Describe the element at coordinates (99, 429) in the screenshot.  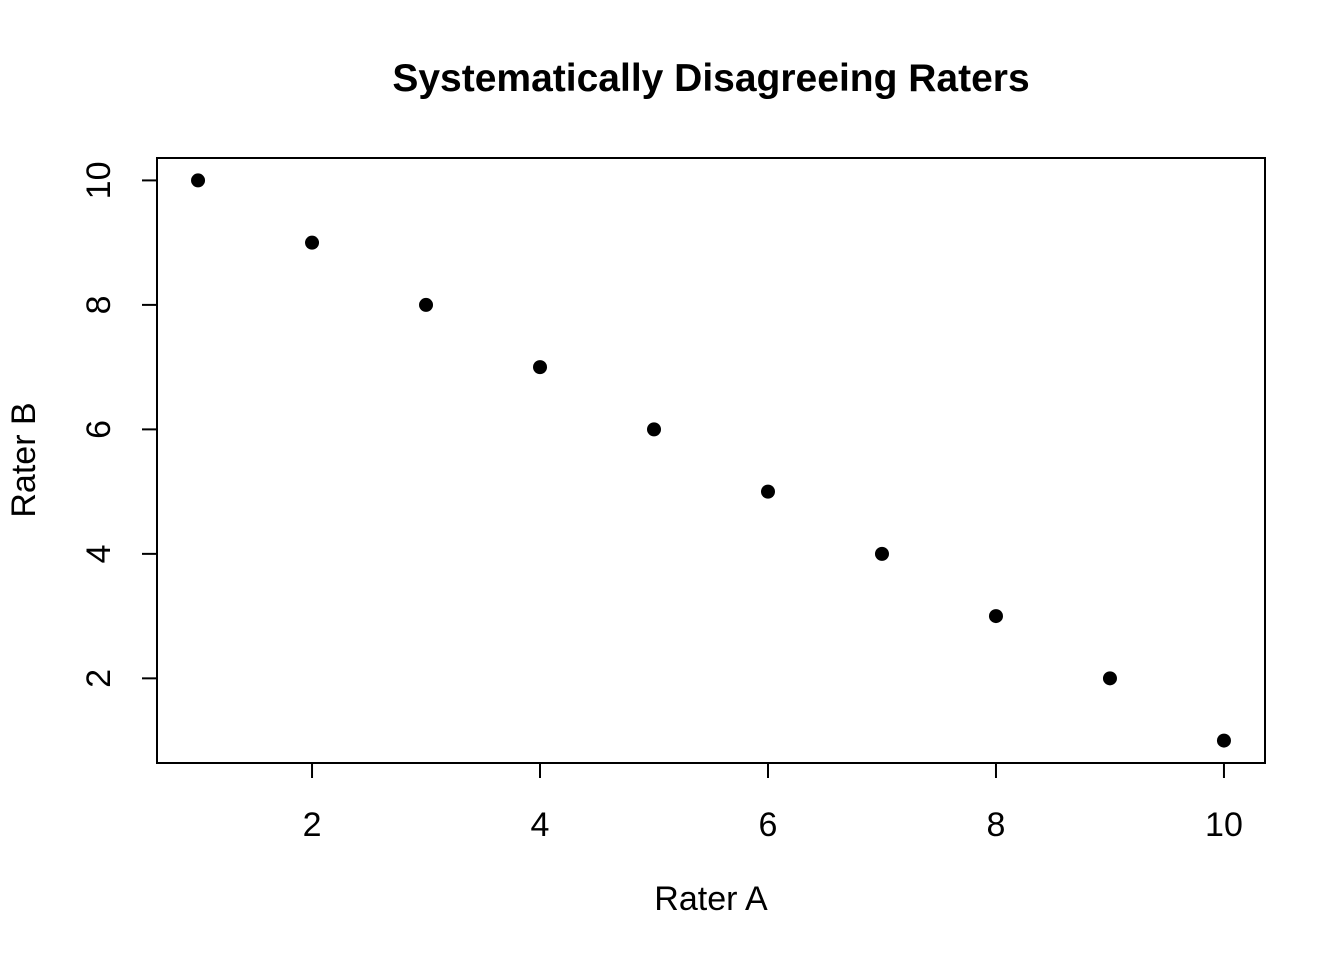
I see `y-tick-label: 6` at that location.